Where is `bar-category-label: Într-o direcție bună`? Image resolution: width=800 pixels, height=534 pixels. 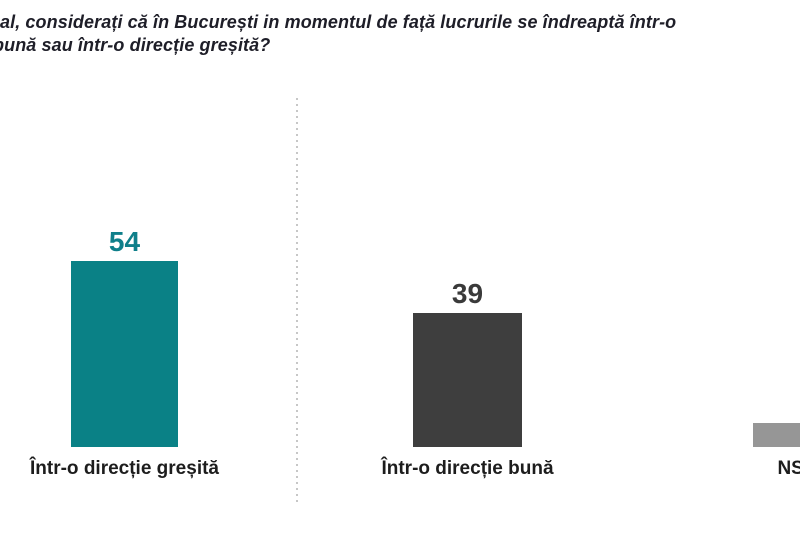
bar-category-label: Într-o direcție bună is located at coordinates (467, 468).